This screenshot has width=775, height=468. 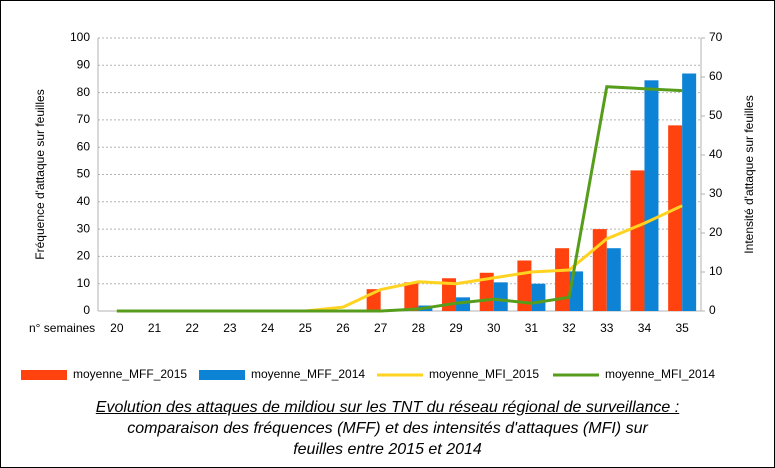 What do you see at coordinates (155, 328) in the screenshot?
I see `x-tick-label: 21` at bounding box center [155, 328].